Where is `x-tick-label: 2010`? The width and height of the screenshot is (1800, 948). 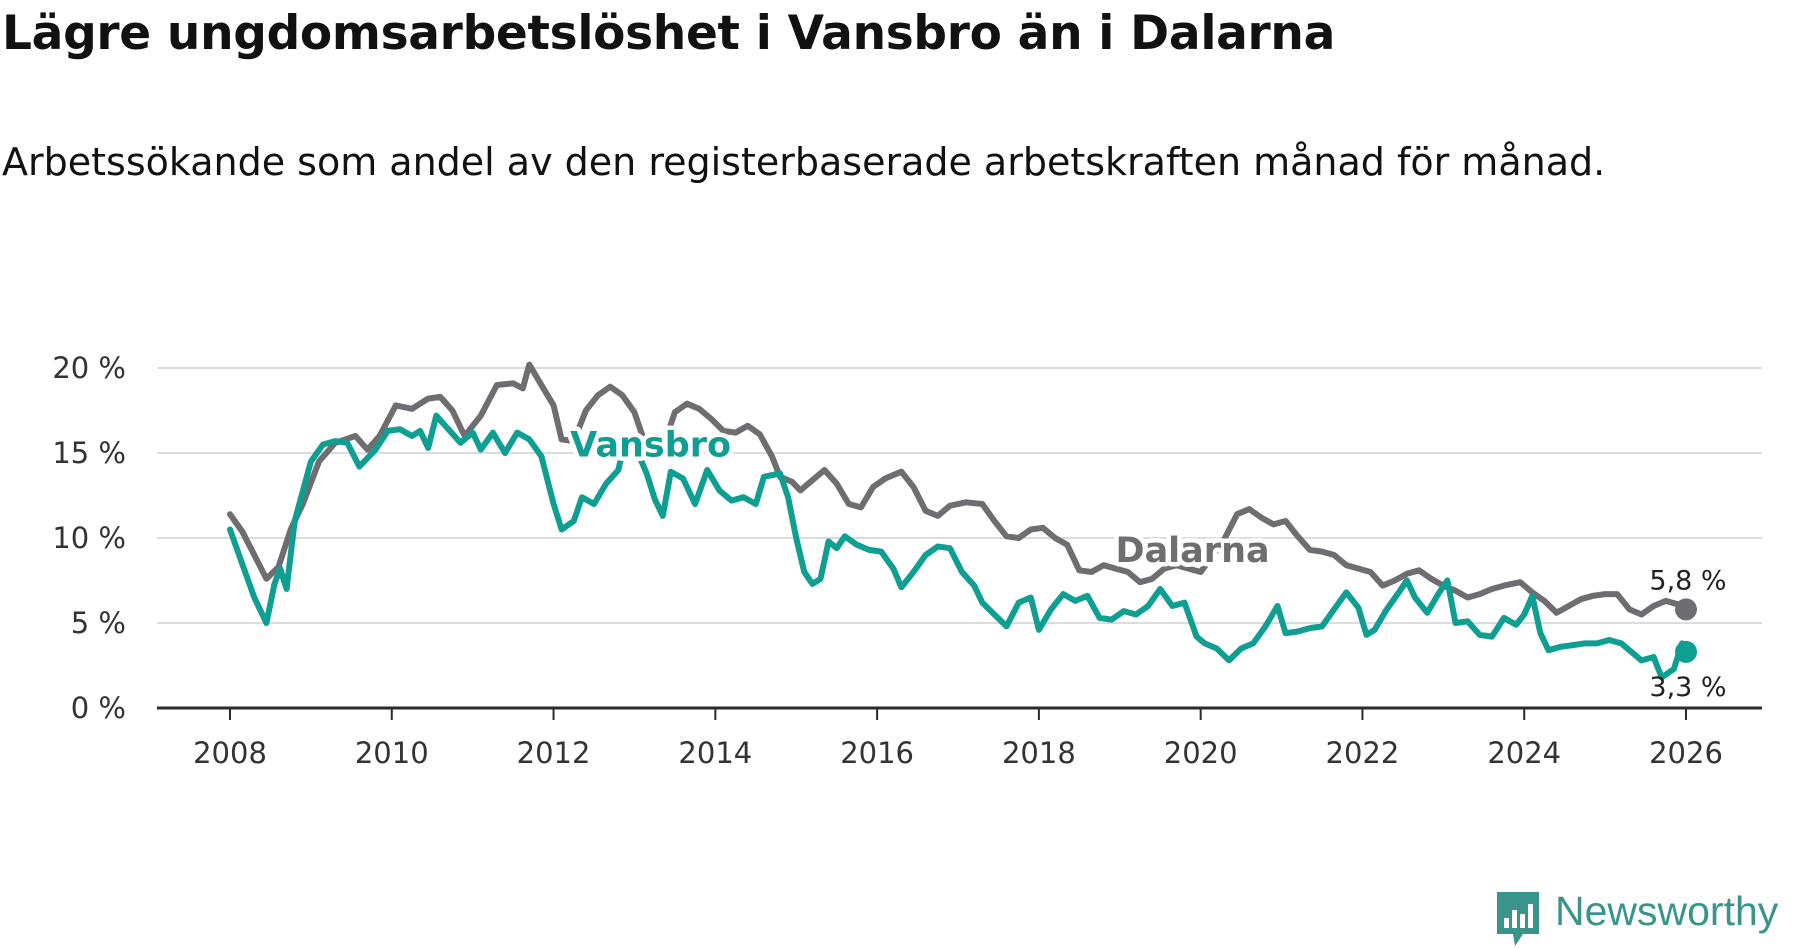 x-tick-label: 2010 is located at coordinates (392, 753).